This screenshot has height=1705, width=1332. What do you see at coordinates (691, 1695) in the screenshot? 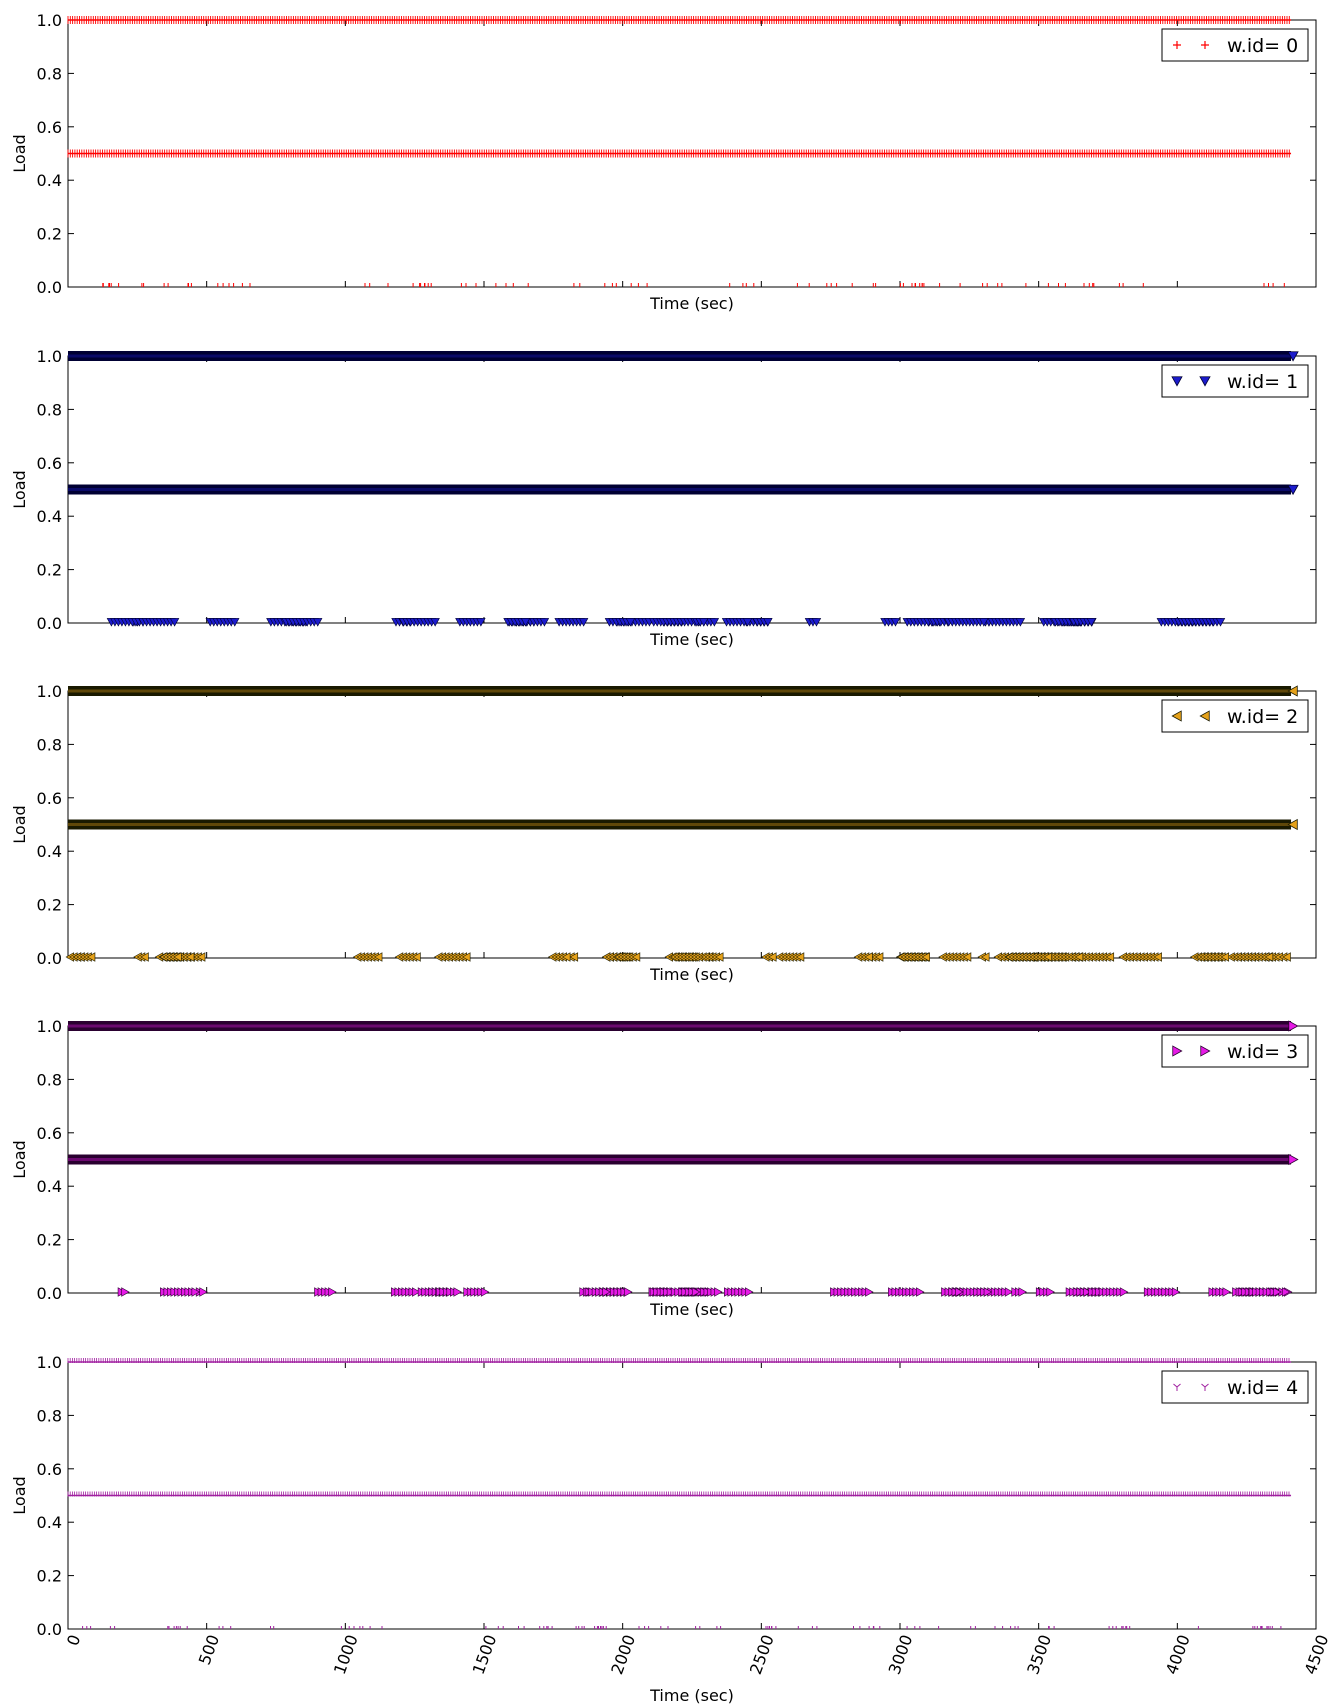
I see `chart-4-x-axis-label: Time (sec)` at bounding box center [691, 1695].